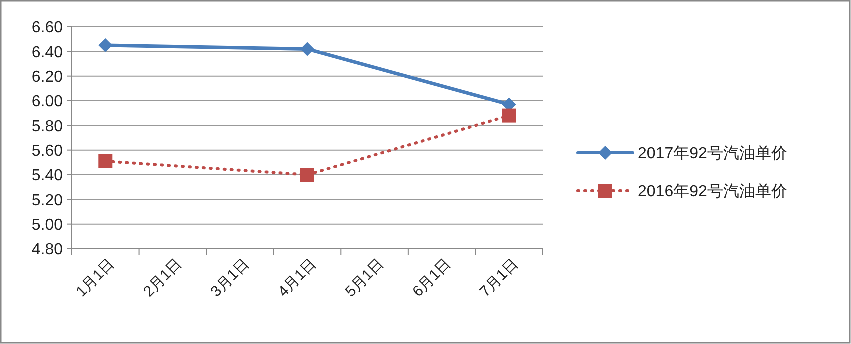 The height and width of the screenshot is (344, 851). I want to click on x-tick-label: 1月1日, so click(95, 278).